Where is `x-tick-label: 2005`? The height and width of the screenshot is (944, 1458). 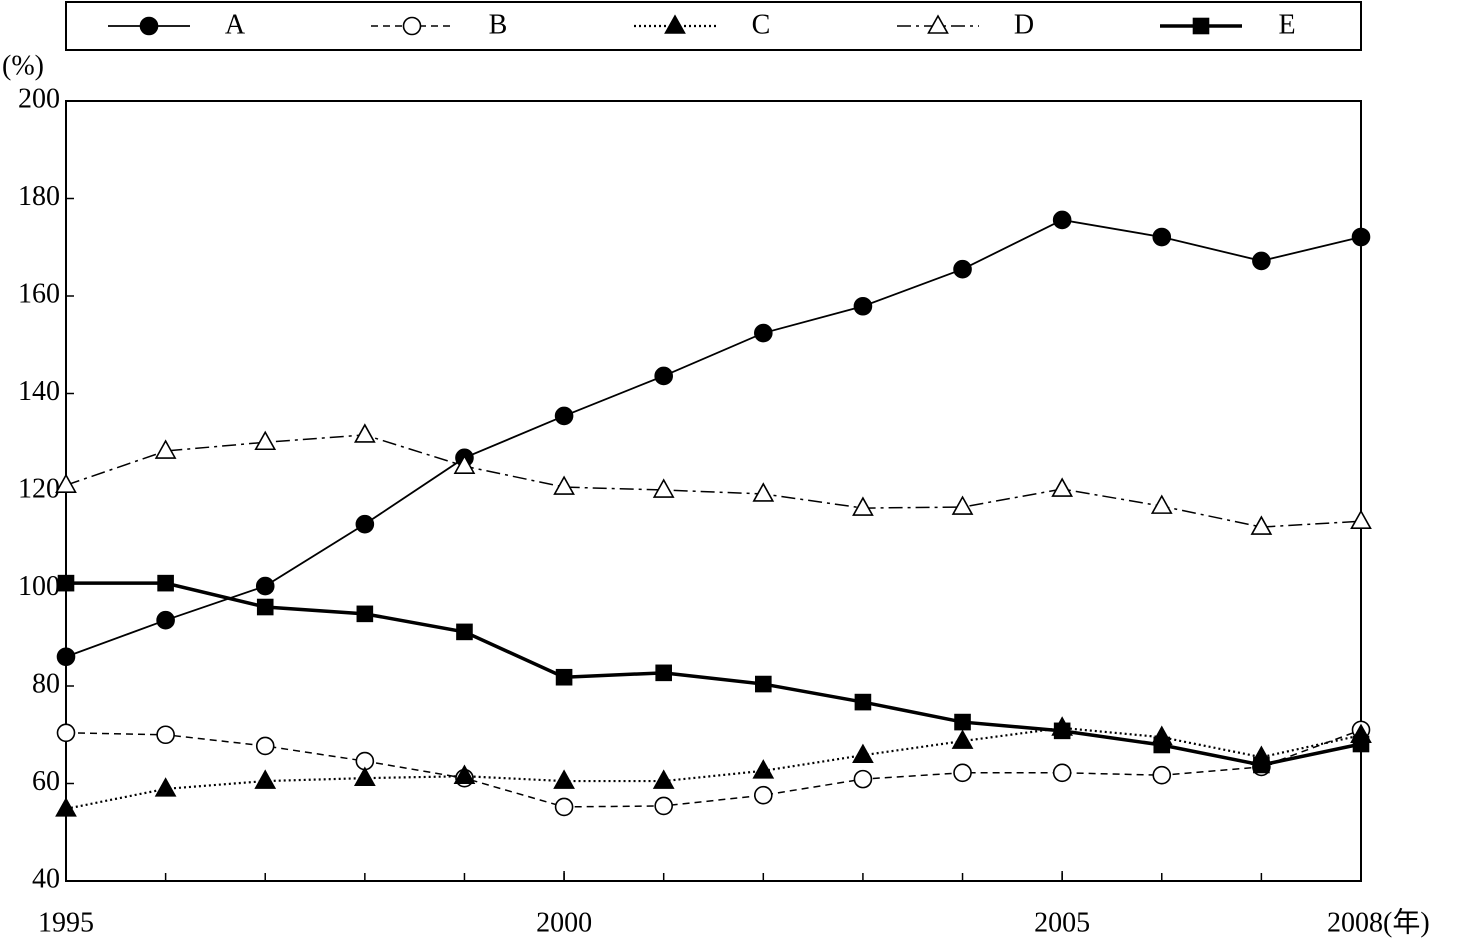 x-tick-label: 2005 is located at coordinates (1062, 922).